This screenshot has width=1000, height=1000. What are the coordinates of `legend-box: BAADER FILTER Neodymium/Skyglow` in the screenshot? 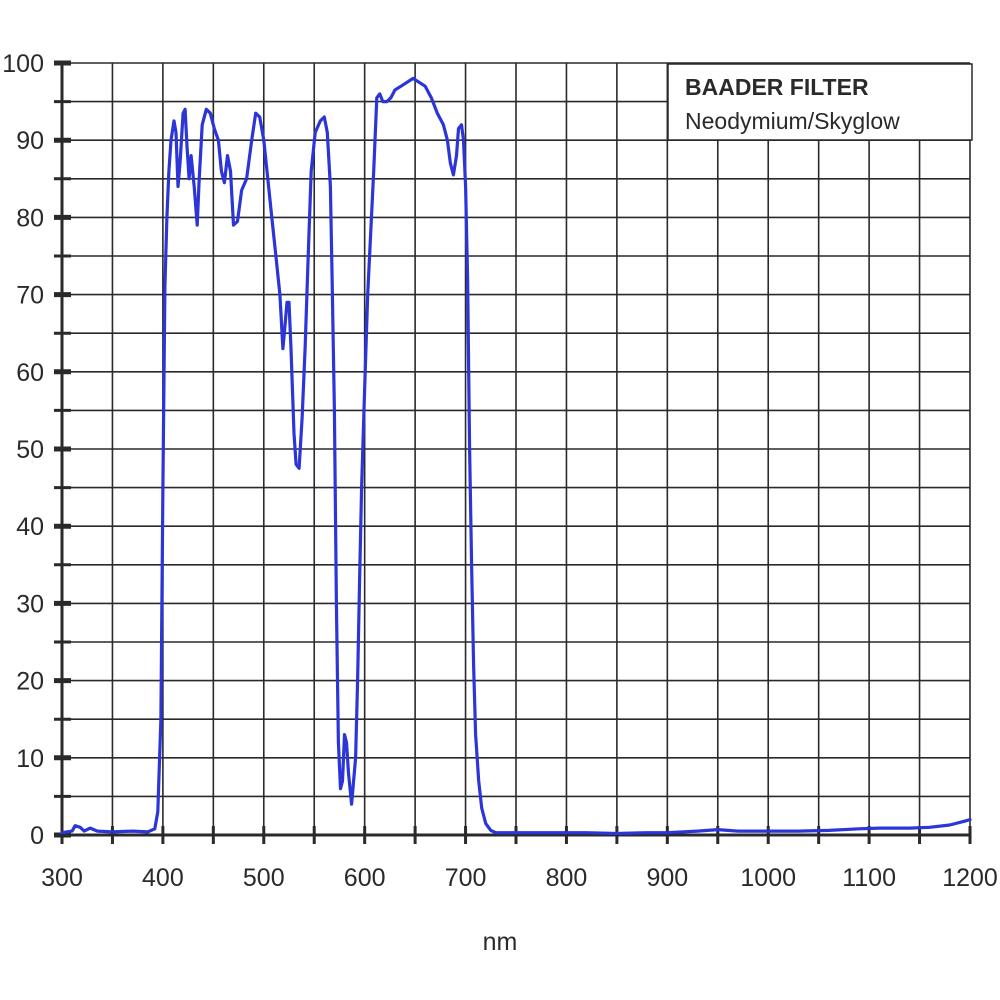 It's located at (820, 102).